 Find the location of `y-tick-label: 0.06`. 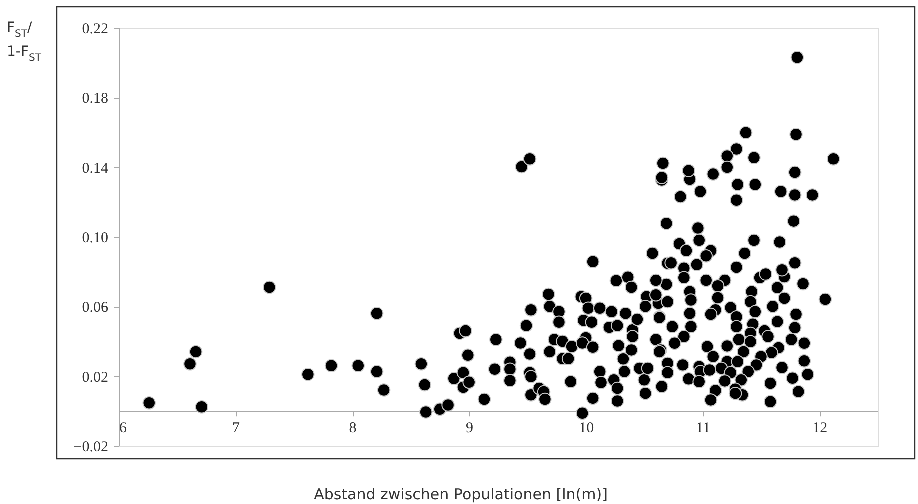

y-tick-label: 0.06 is located at coordinates (95, 308).